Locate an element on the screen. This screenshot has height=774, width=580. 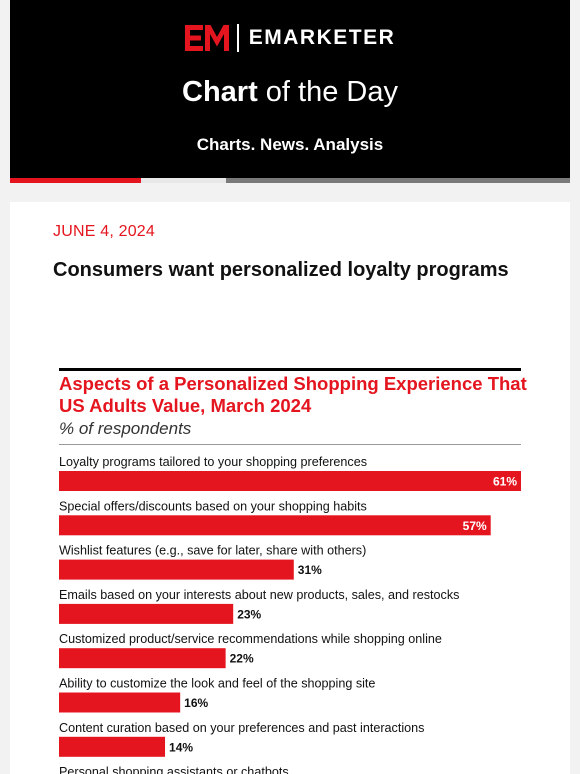
value-label: 23% is located at coordinates (249, 614).